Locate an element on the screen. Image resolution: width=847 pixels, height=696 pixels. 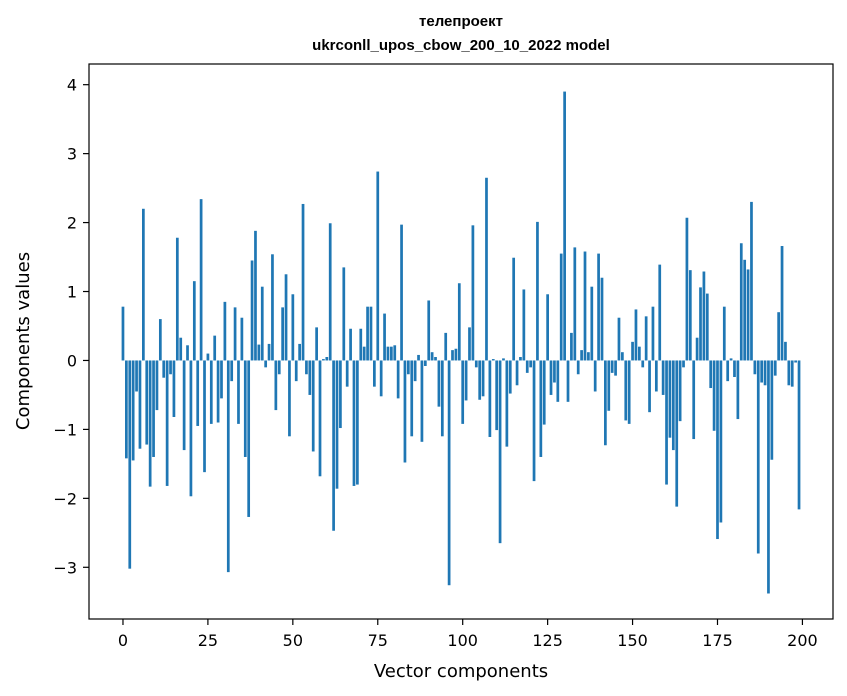
x-tick-label: 100 is located at coordinates (462, 640).